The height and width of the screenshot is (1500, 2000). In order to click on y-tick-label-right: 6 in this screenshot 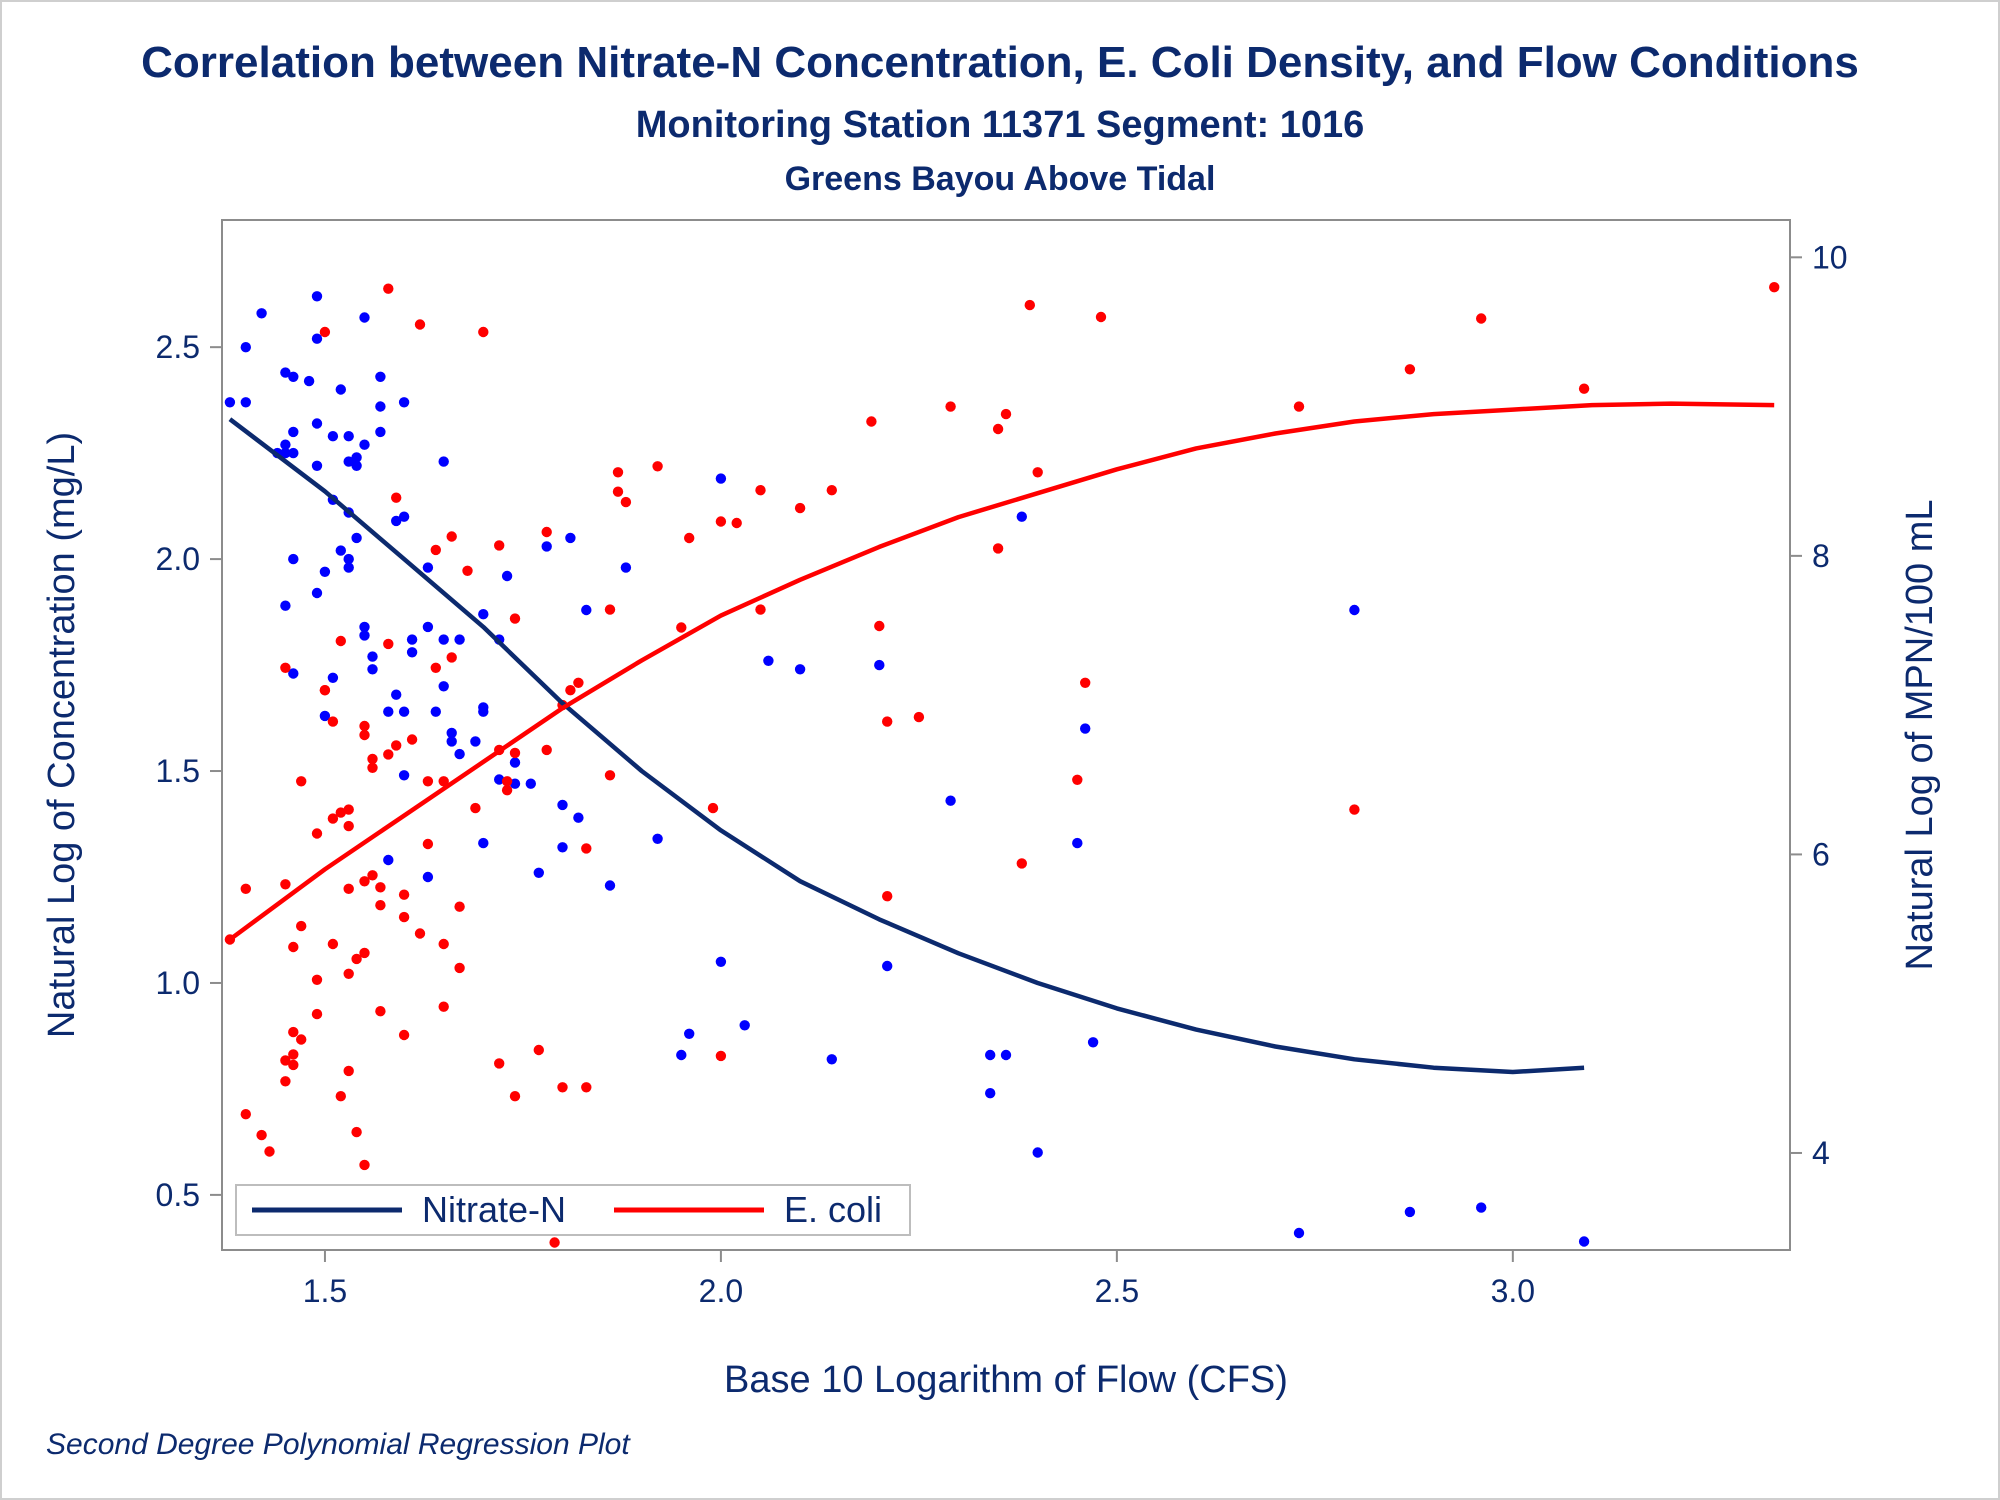, I will do `click(1821, 854)`.